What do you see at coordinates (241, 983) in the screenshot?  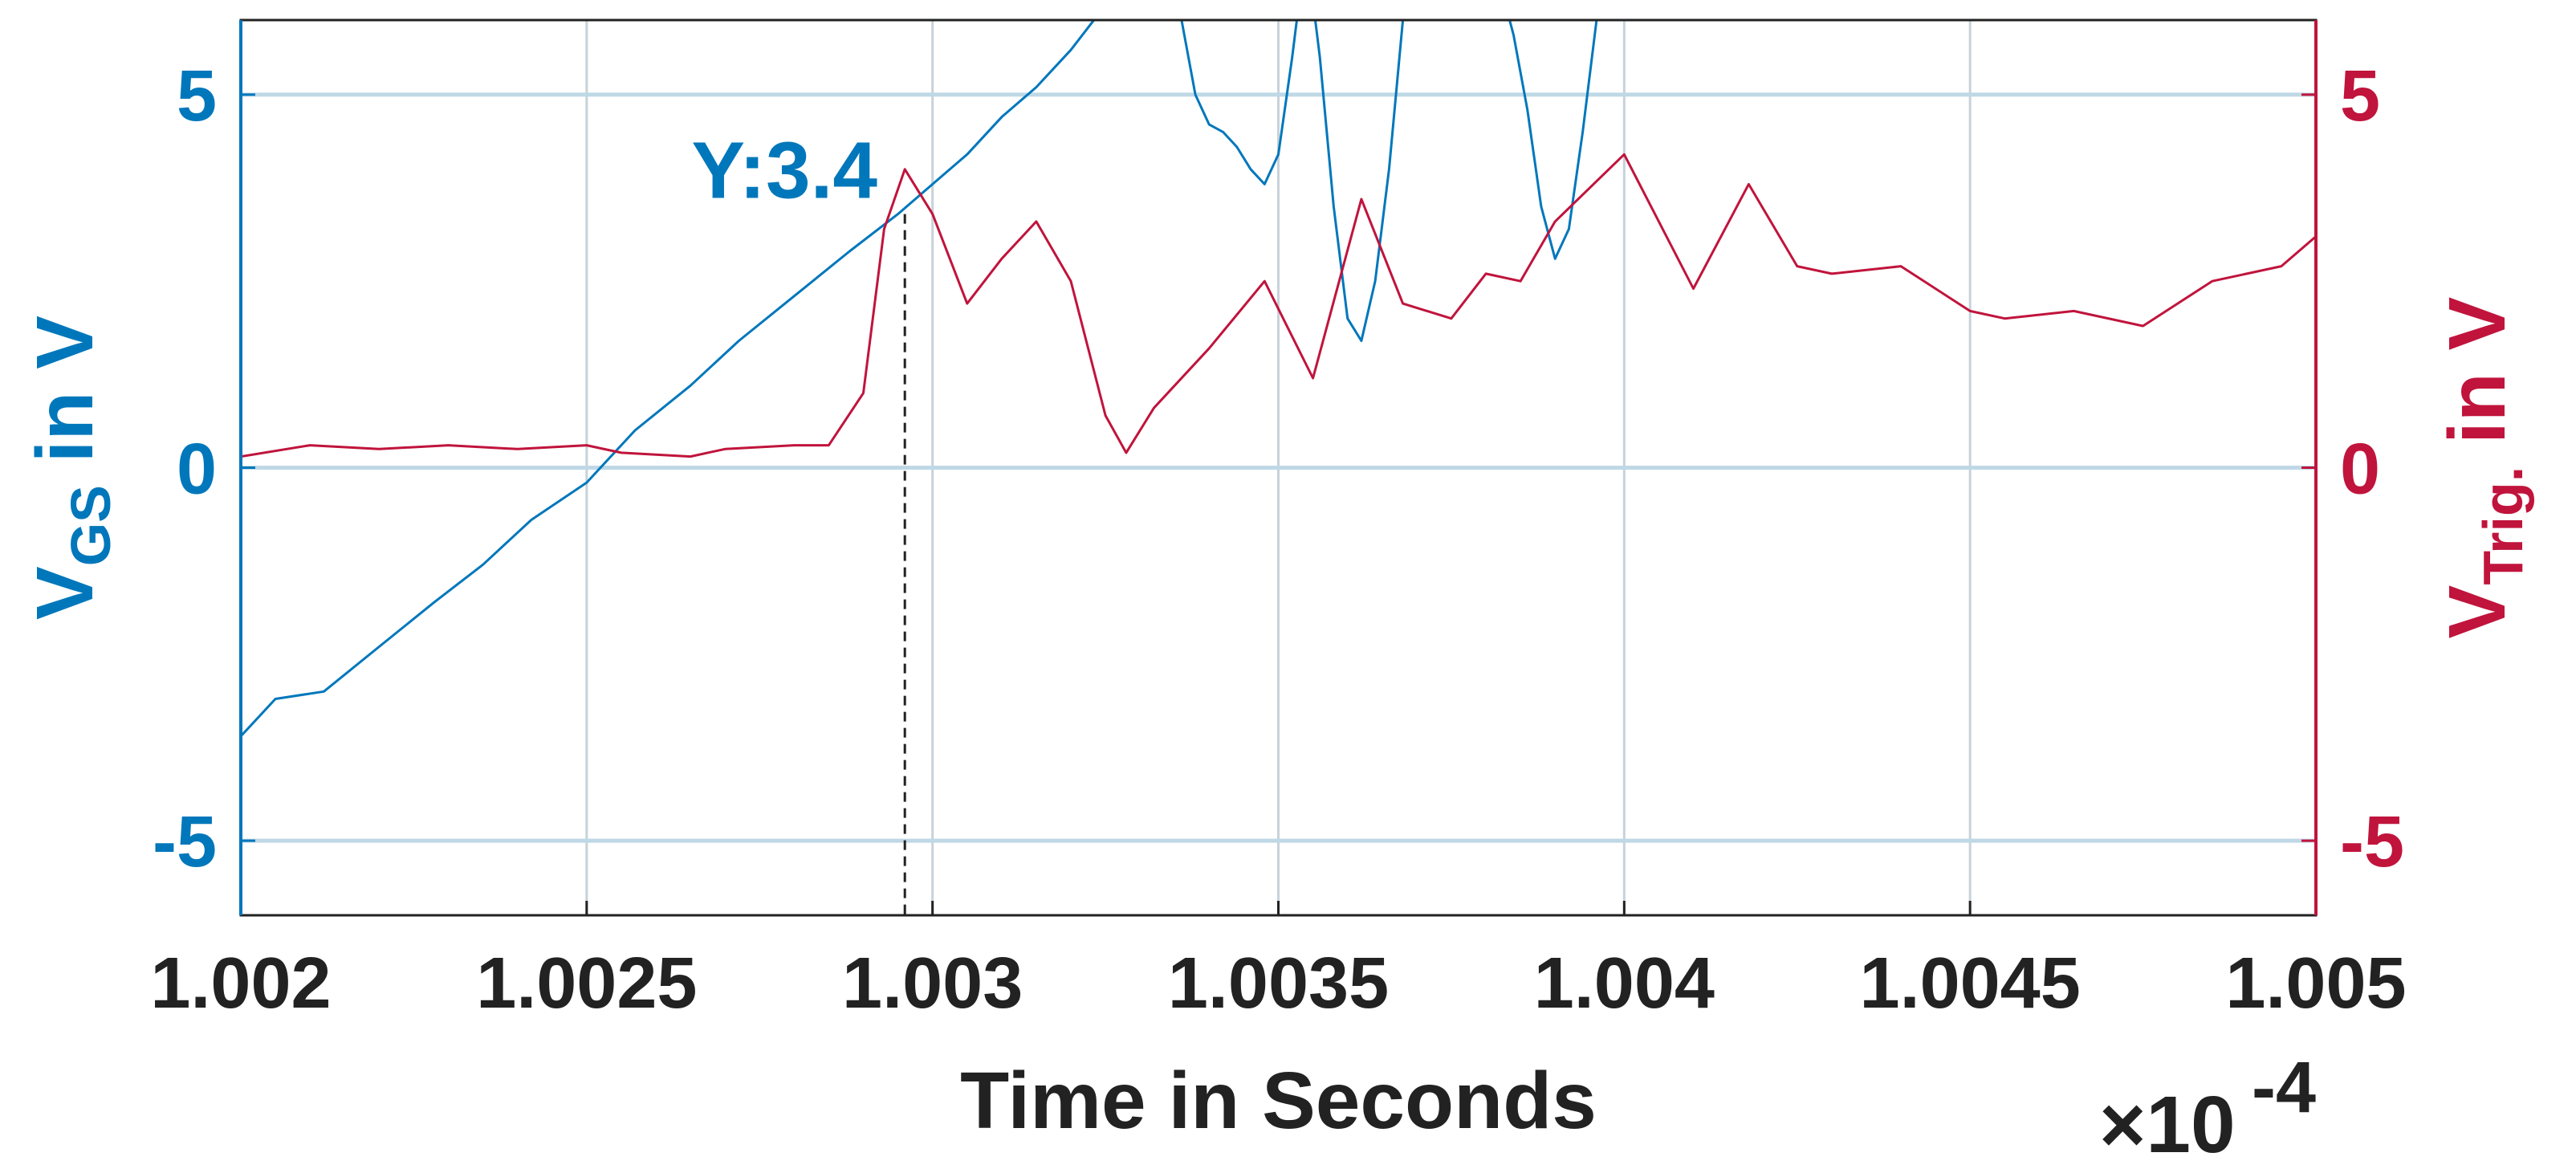 I see `x-tick-label: 1.002` at bounding box center [241, 983].